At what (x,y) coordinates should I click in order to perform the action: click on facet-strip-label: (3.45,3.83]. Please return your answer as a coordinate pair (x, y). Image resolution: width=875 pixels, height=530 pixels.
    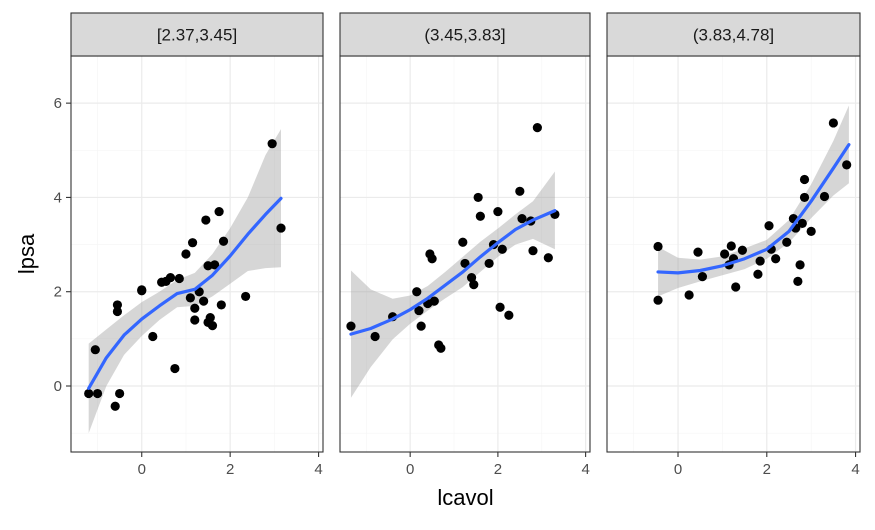
    Looking at the image, I should click on (464, 35).